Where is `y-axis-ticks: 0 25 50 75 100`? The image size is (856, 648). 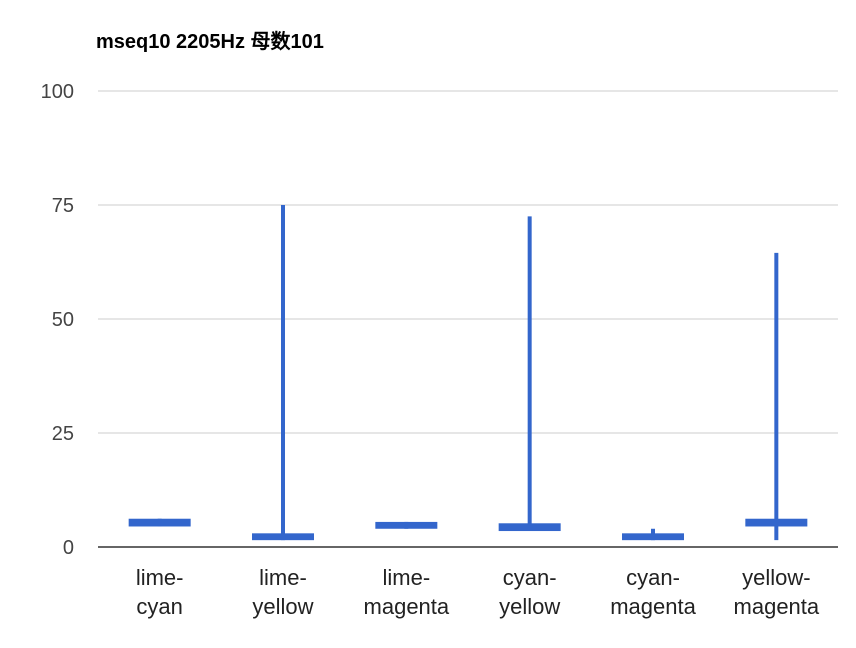 y-axis-ticks: 0 25 50 75 100 is located at coordinates (57, 320).